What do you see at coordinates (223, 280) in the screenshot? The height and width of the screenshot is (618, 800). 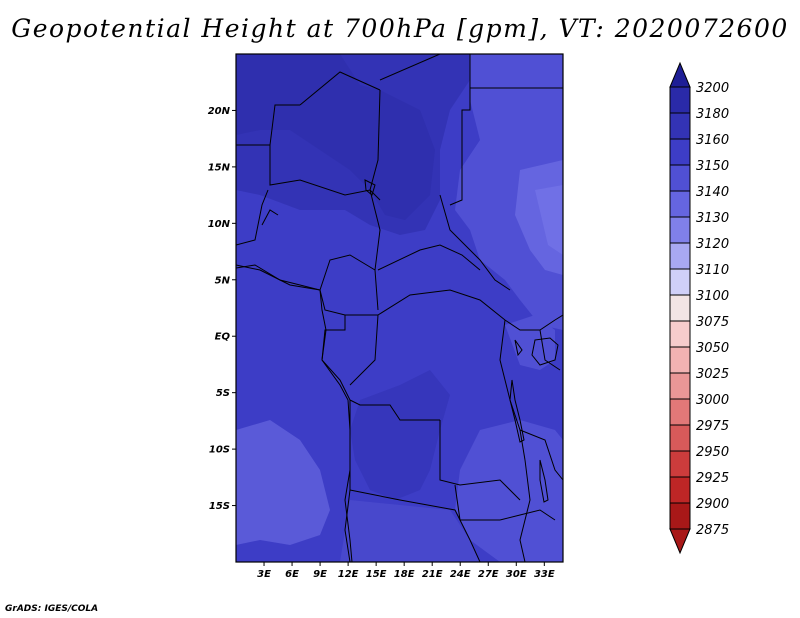 I see `y-tick-label: 5N` at bounding box center [223, 280].